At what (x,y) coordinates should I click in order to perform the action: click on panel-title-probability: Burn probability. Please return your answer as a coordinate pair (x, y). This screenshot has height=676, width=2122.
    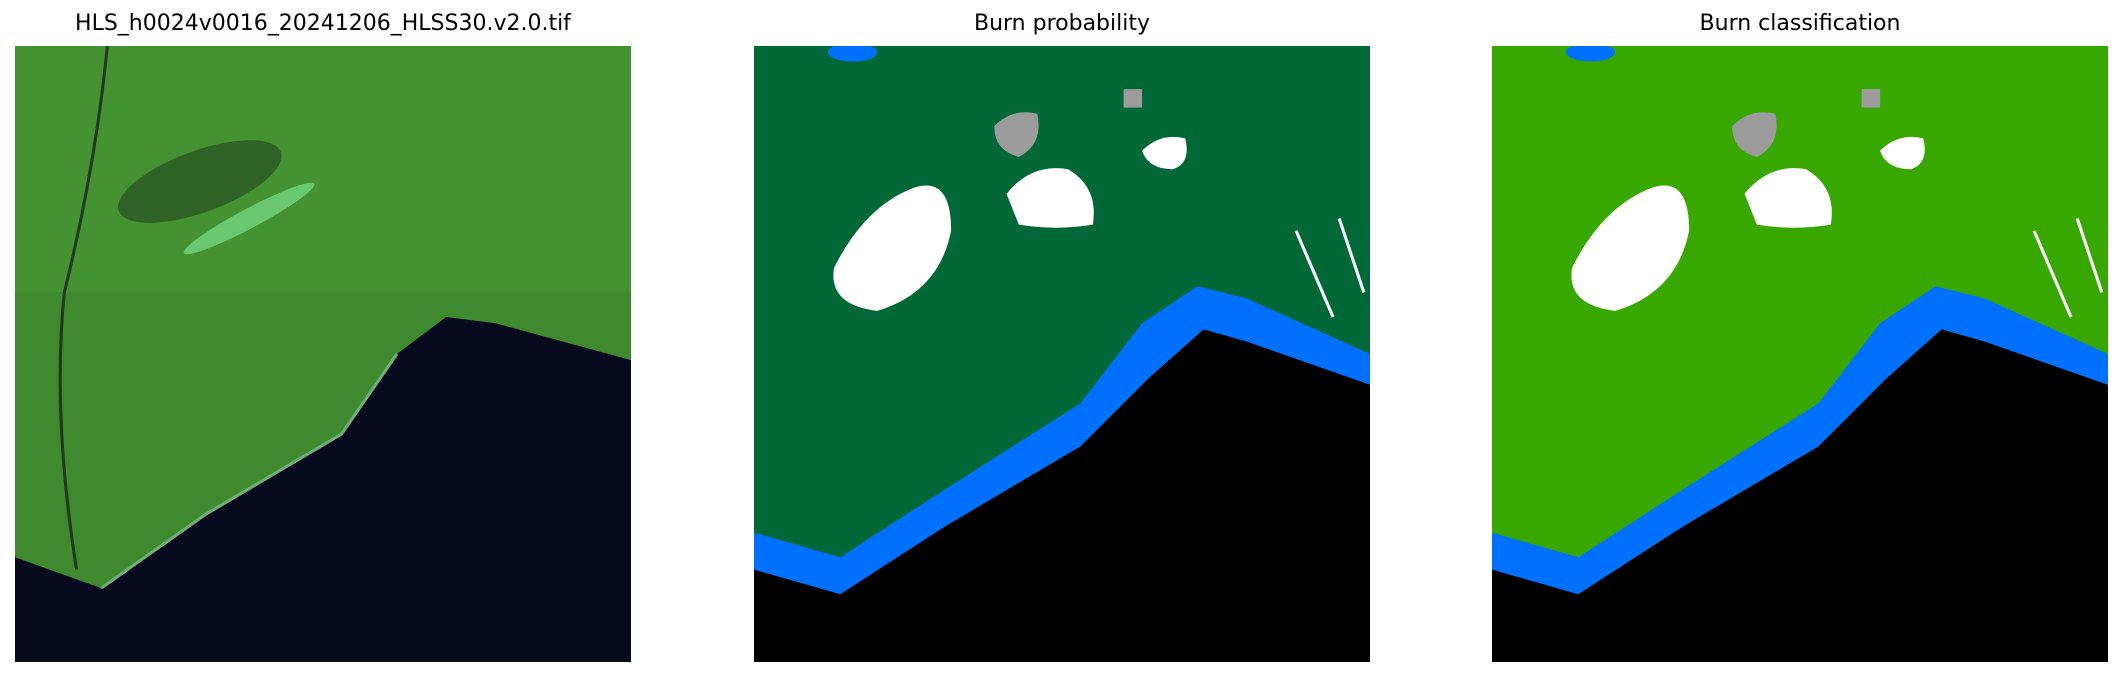
    Looking at the image, I should click on (1061, 23).